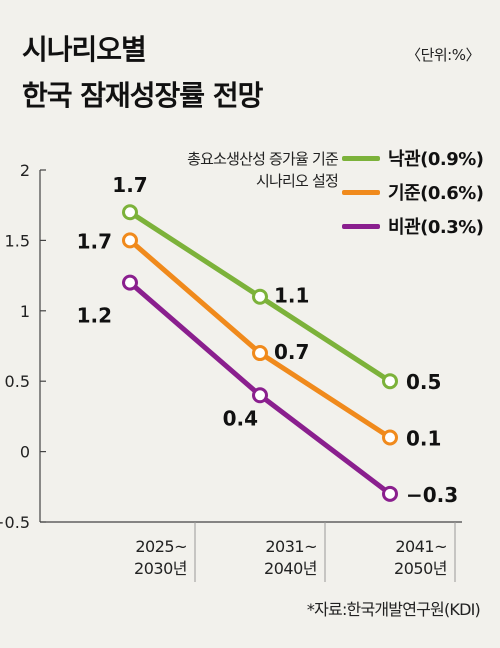 The width and height of the screenshot is (500, 648). I want to click on data-label-2-0: 1.2, so click(94, 316).